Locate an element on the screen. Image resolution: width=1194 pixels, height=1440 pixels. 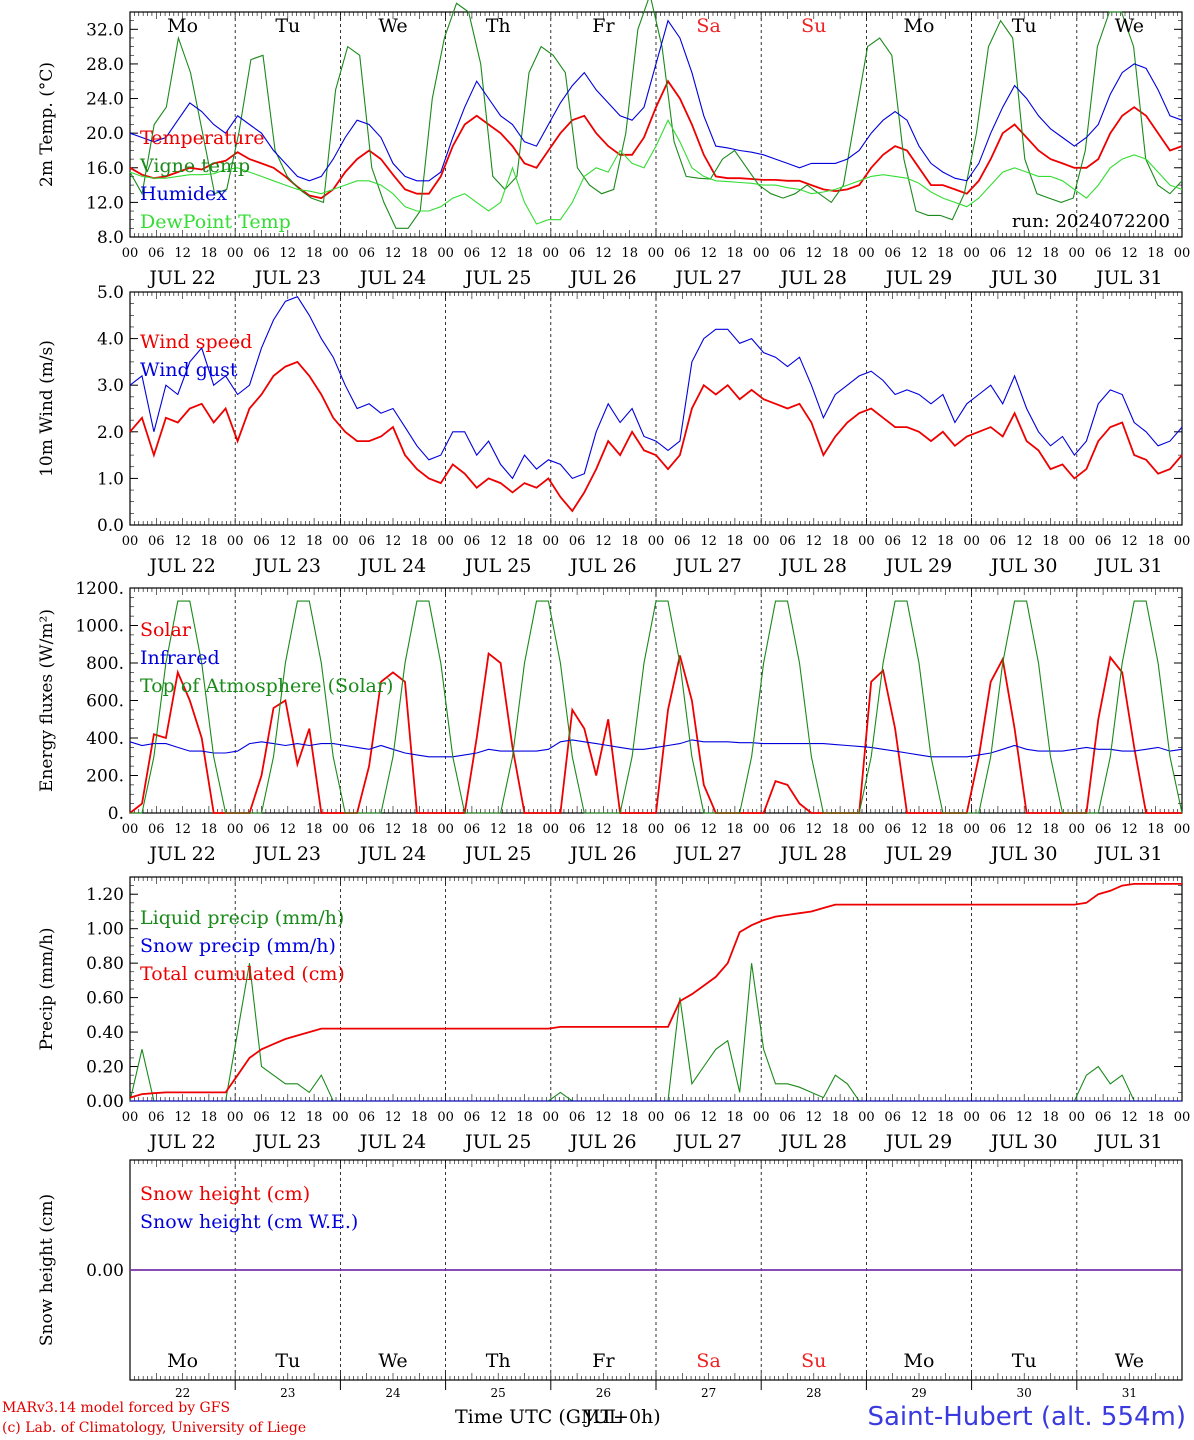
precip-day-label: JUL 26 is located at coordinates (602, 1142).